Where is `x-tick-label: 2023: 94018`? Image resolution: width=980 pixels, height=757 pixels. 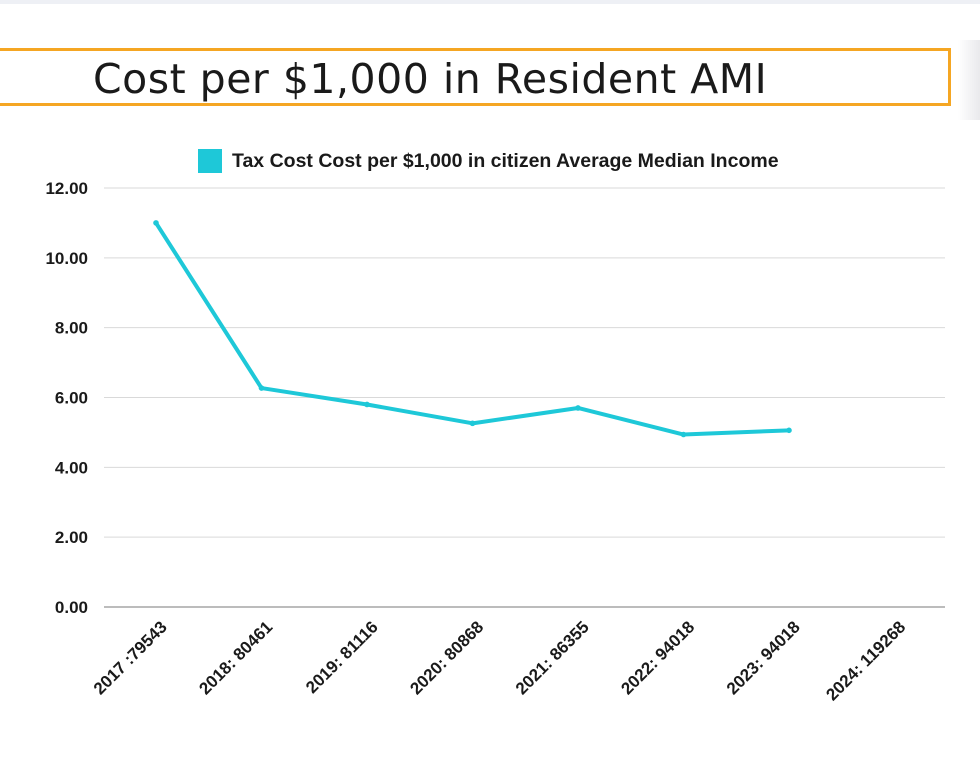
x-tick-label: 2023: 94018 is located at coordinates (763, 657).